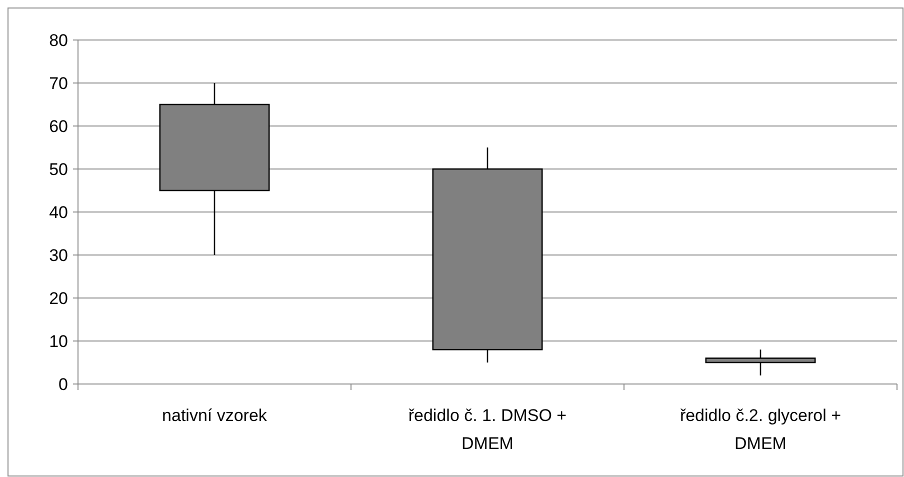  I want to click on y-tick-label: 20, so click(58, 298).